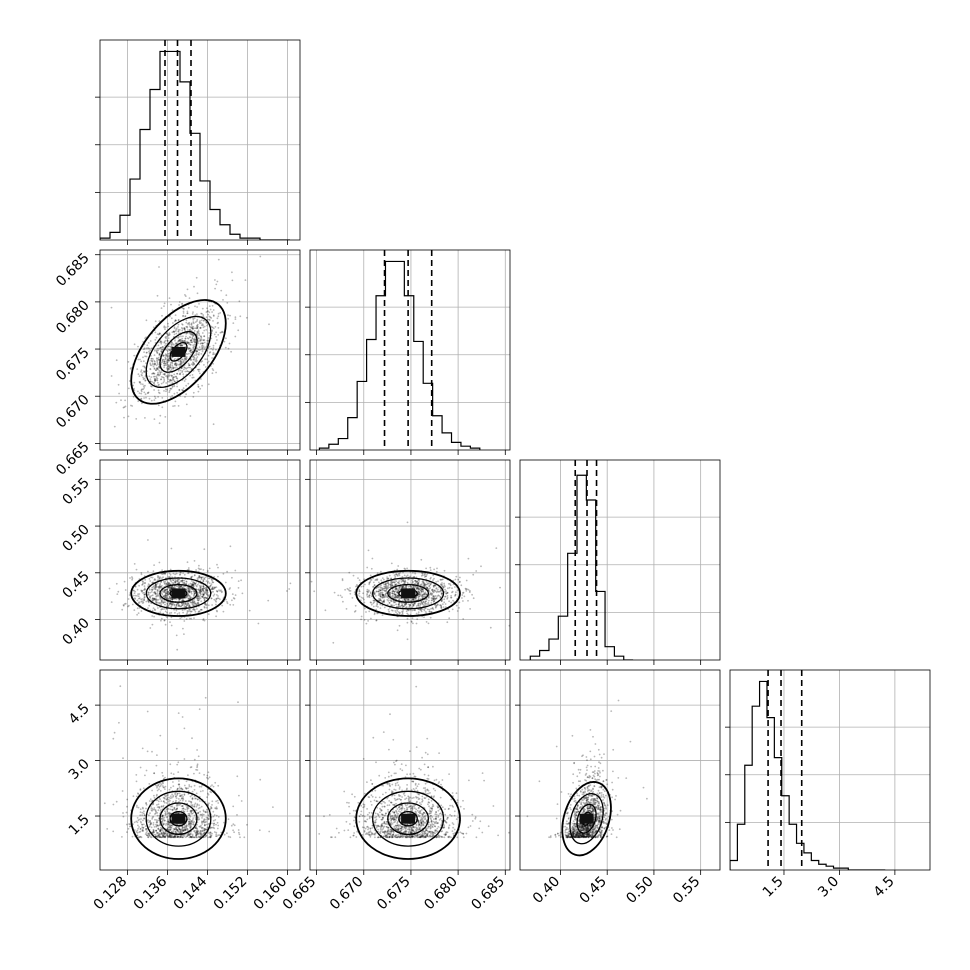 The width and height of the screenshot is (970, 970). Describe the element at coordinates (73, 365) in the screenshot. I see `y-tick-label: 0.675` at that location.